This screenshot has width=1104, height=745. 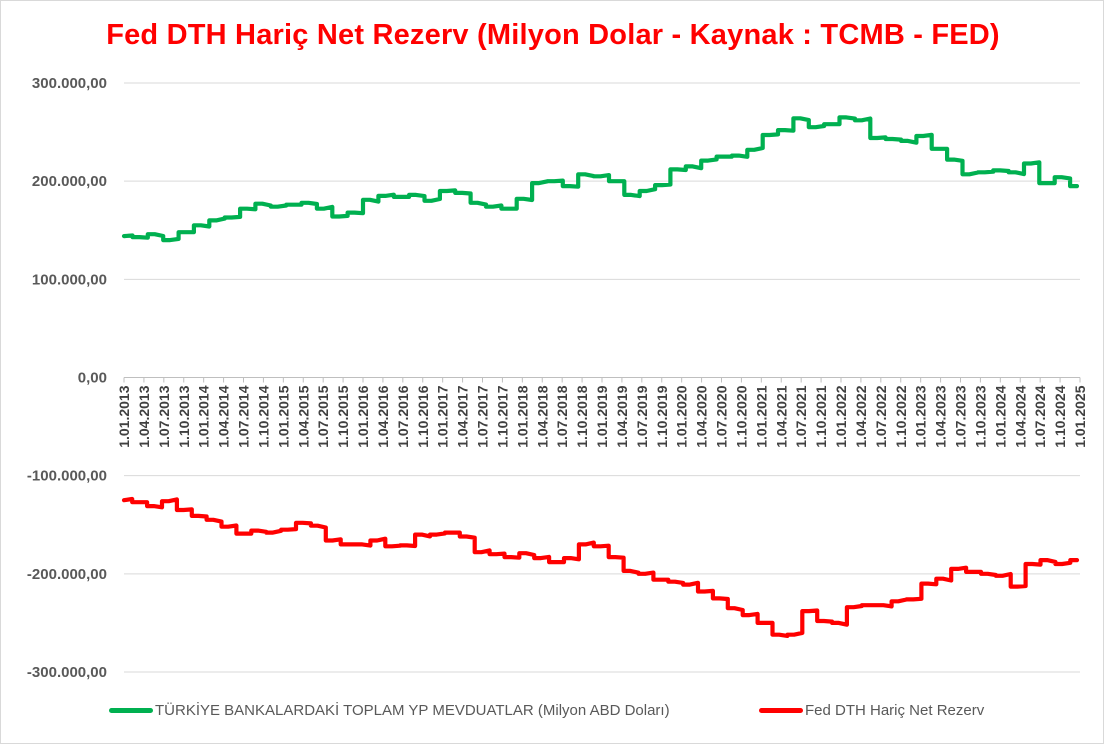 I want to click on x-tick-label: 1.01.2013, so click(x=124, y=416).